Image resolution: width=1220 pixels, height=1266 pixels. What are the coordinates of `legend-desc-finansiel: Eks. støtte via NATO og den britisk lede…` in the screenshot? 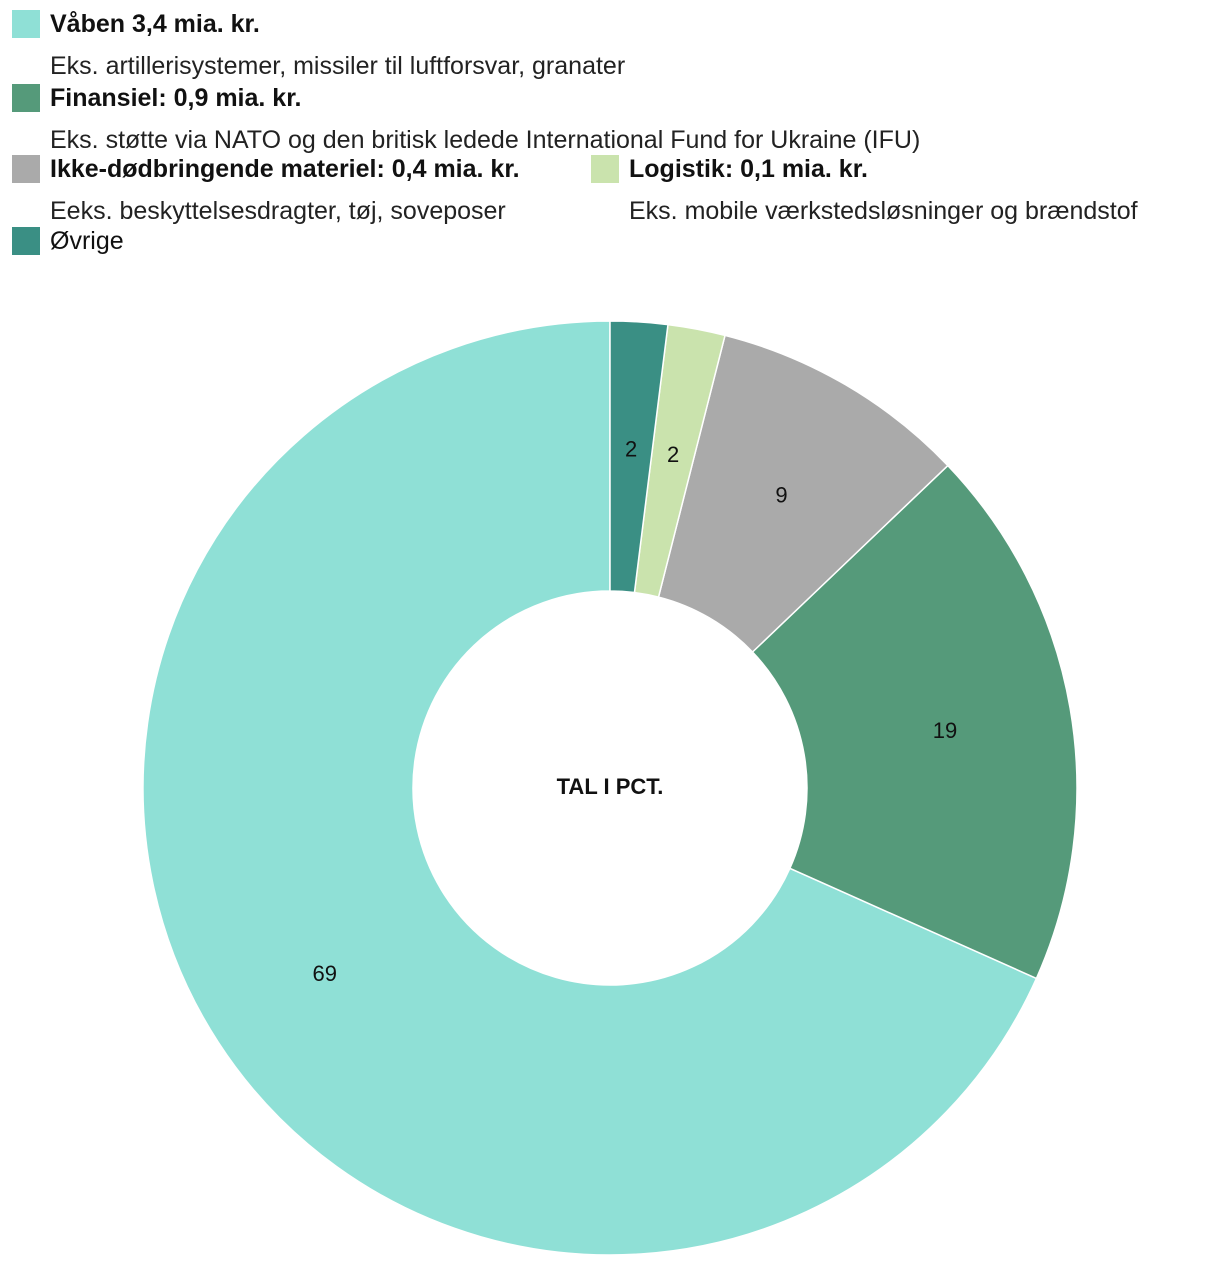 It's located at (485, 140).